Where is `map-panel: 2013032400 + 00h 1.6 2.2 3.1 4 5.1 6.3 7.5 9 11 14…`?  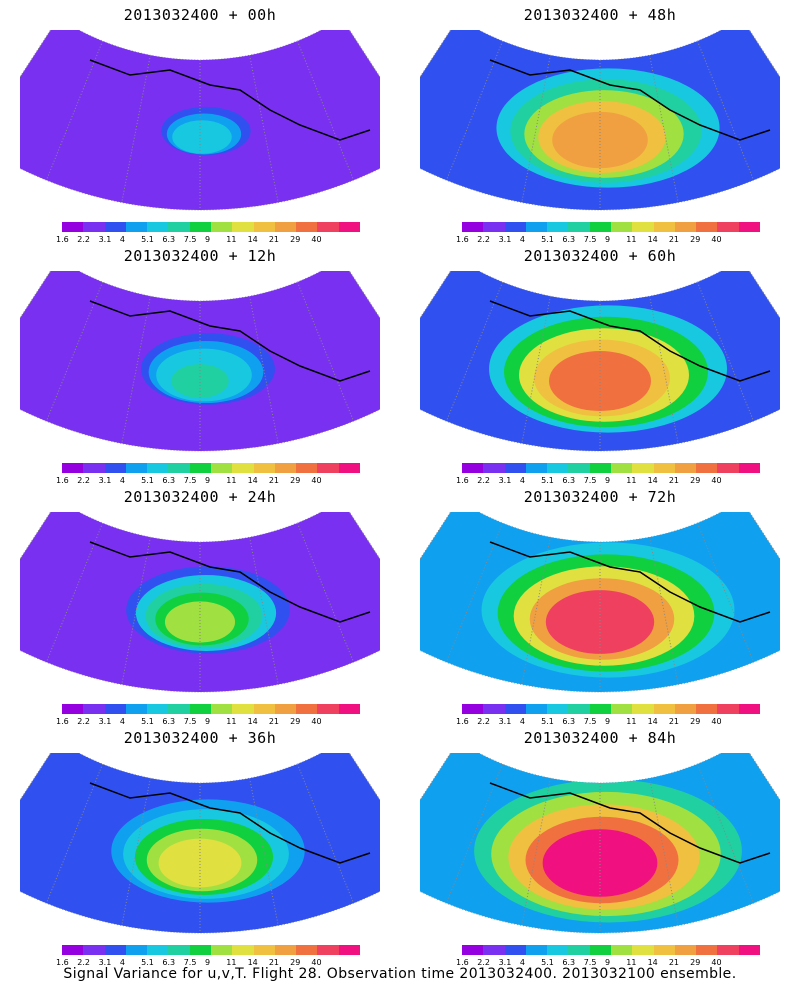 map-panel: 2013032400 + 00h 1.6 2.2 3.1 4 5.1 6.3 7.5 9 11 14… is located at coordinates (200, 122).